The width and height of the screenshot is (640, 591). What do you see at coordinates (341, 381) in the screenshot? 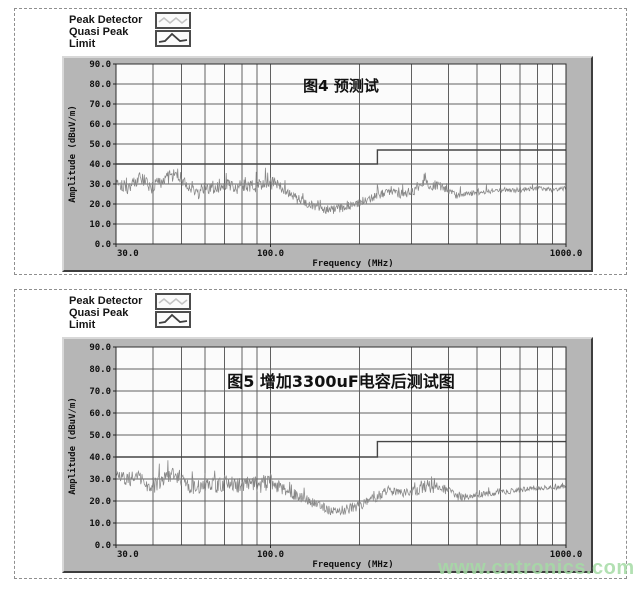
I see `chart-title: 图5 增加3300uF电容后测试图` at bounding box center [341, 381].